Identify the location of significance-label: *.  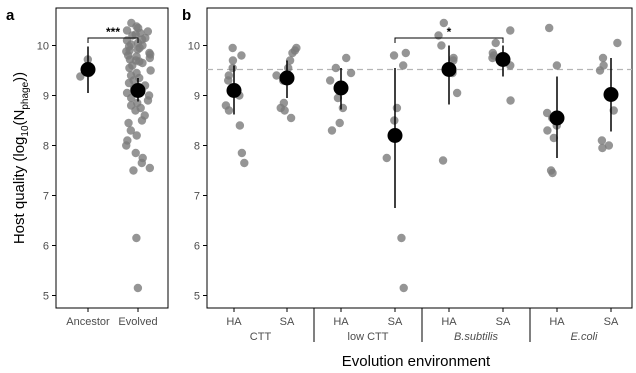
(449, 32).